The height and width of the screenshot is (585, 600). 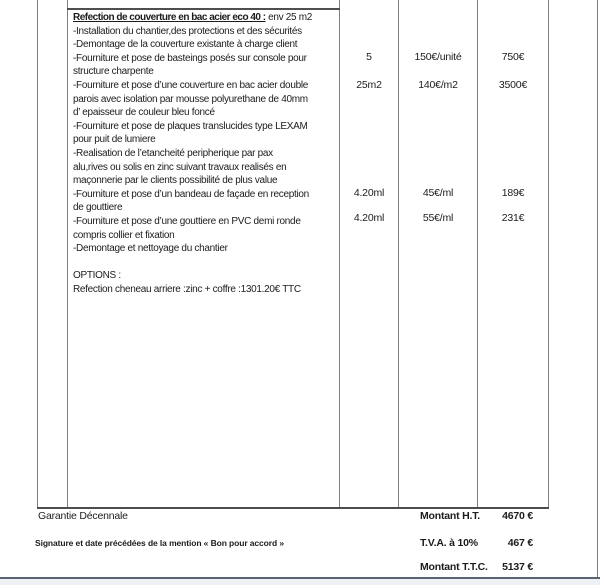 I want to click on description-line: d’ epaisseur de couleur bleu foncé, so click(x=144, y=113).